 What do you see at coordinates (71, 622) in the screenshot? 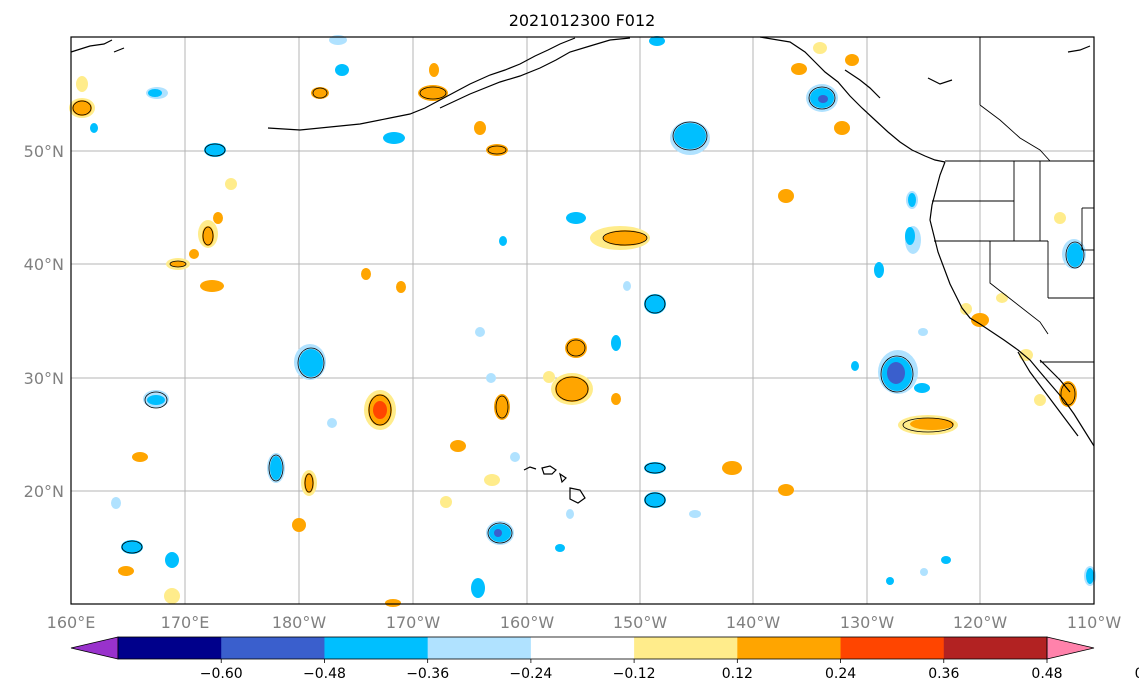
I see `lon-label-160e: 160°E` at bounding box center [71, 622].